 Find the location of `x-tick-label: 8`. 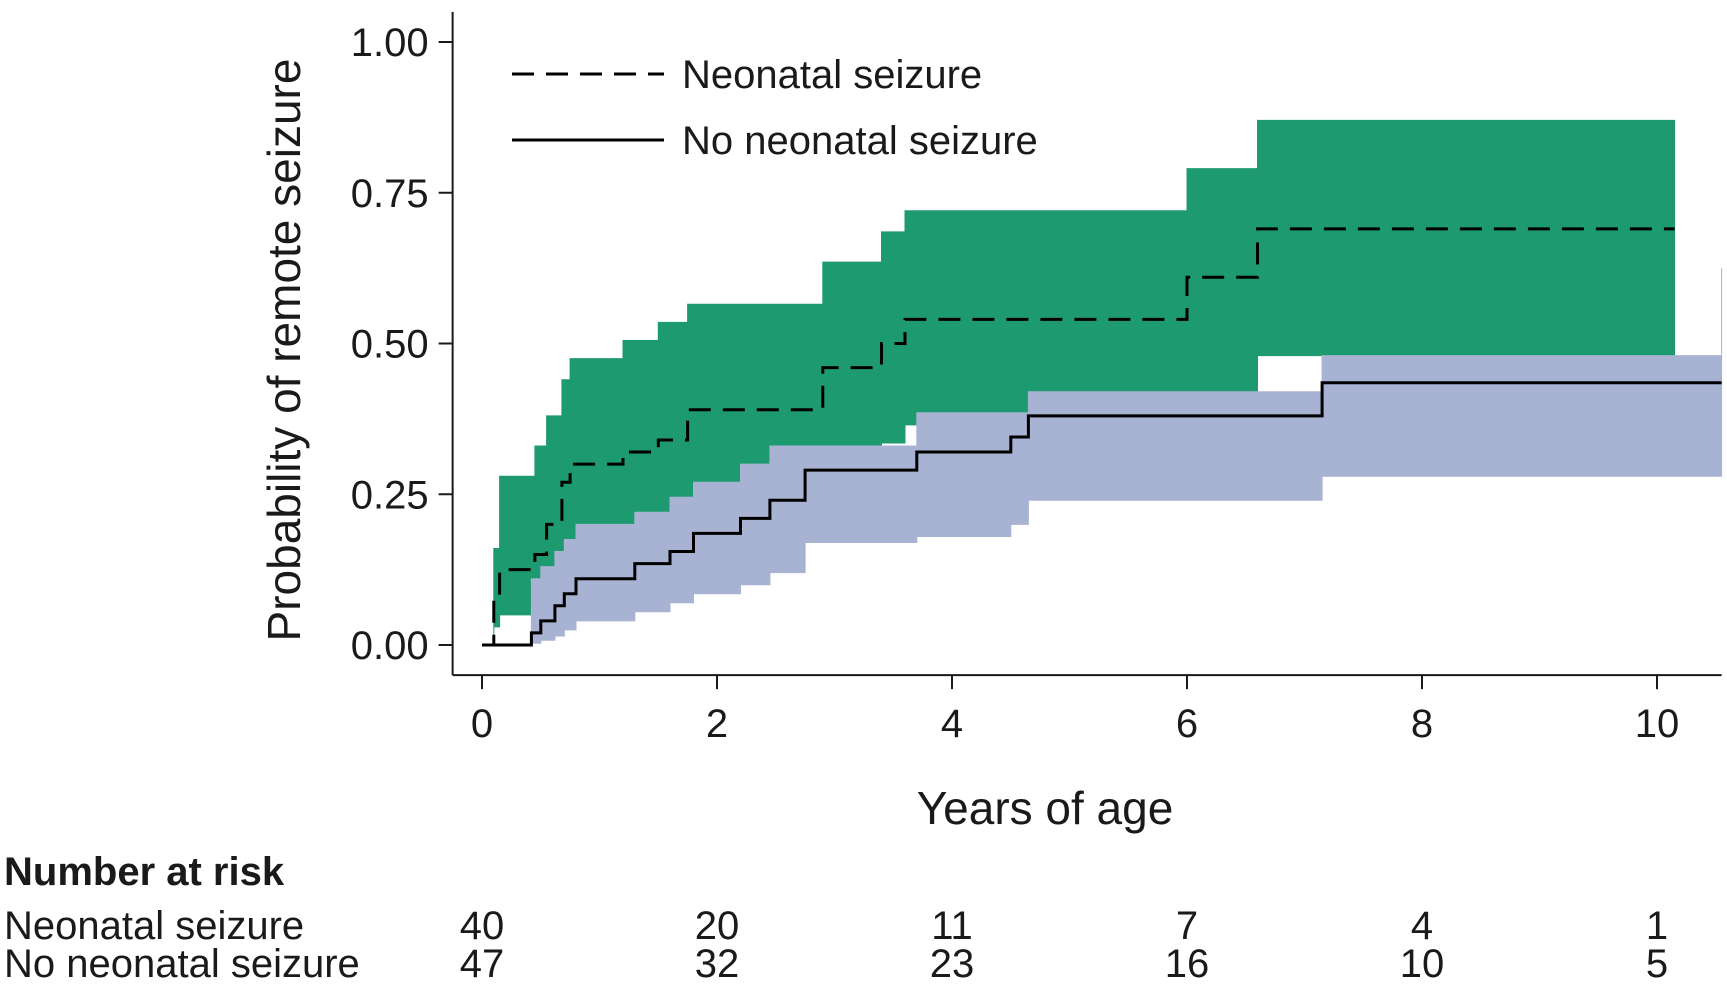

x-tick-label: 8 is located at coordinates (1422, 724).